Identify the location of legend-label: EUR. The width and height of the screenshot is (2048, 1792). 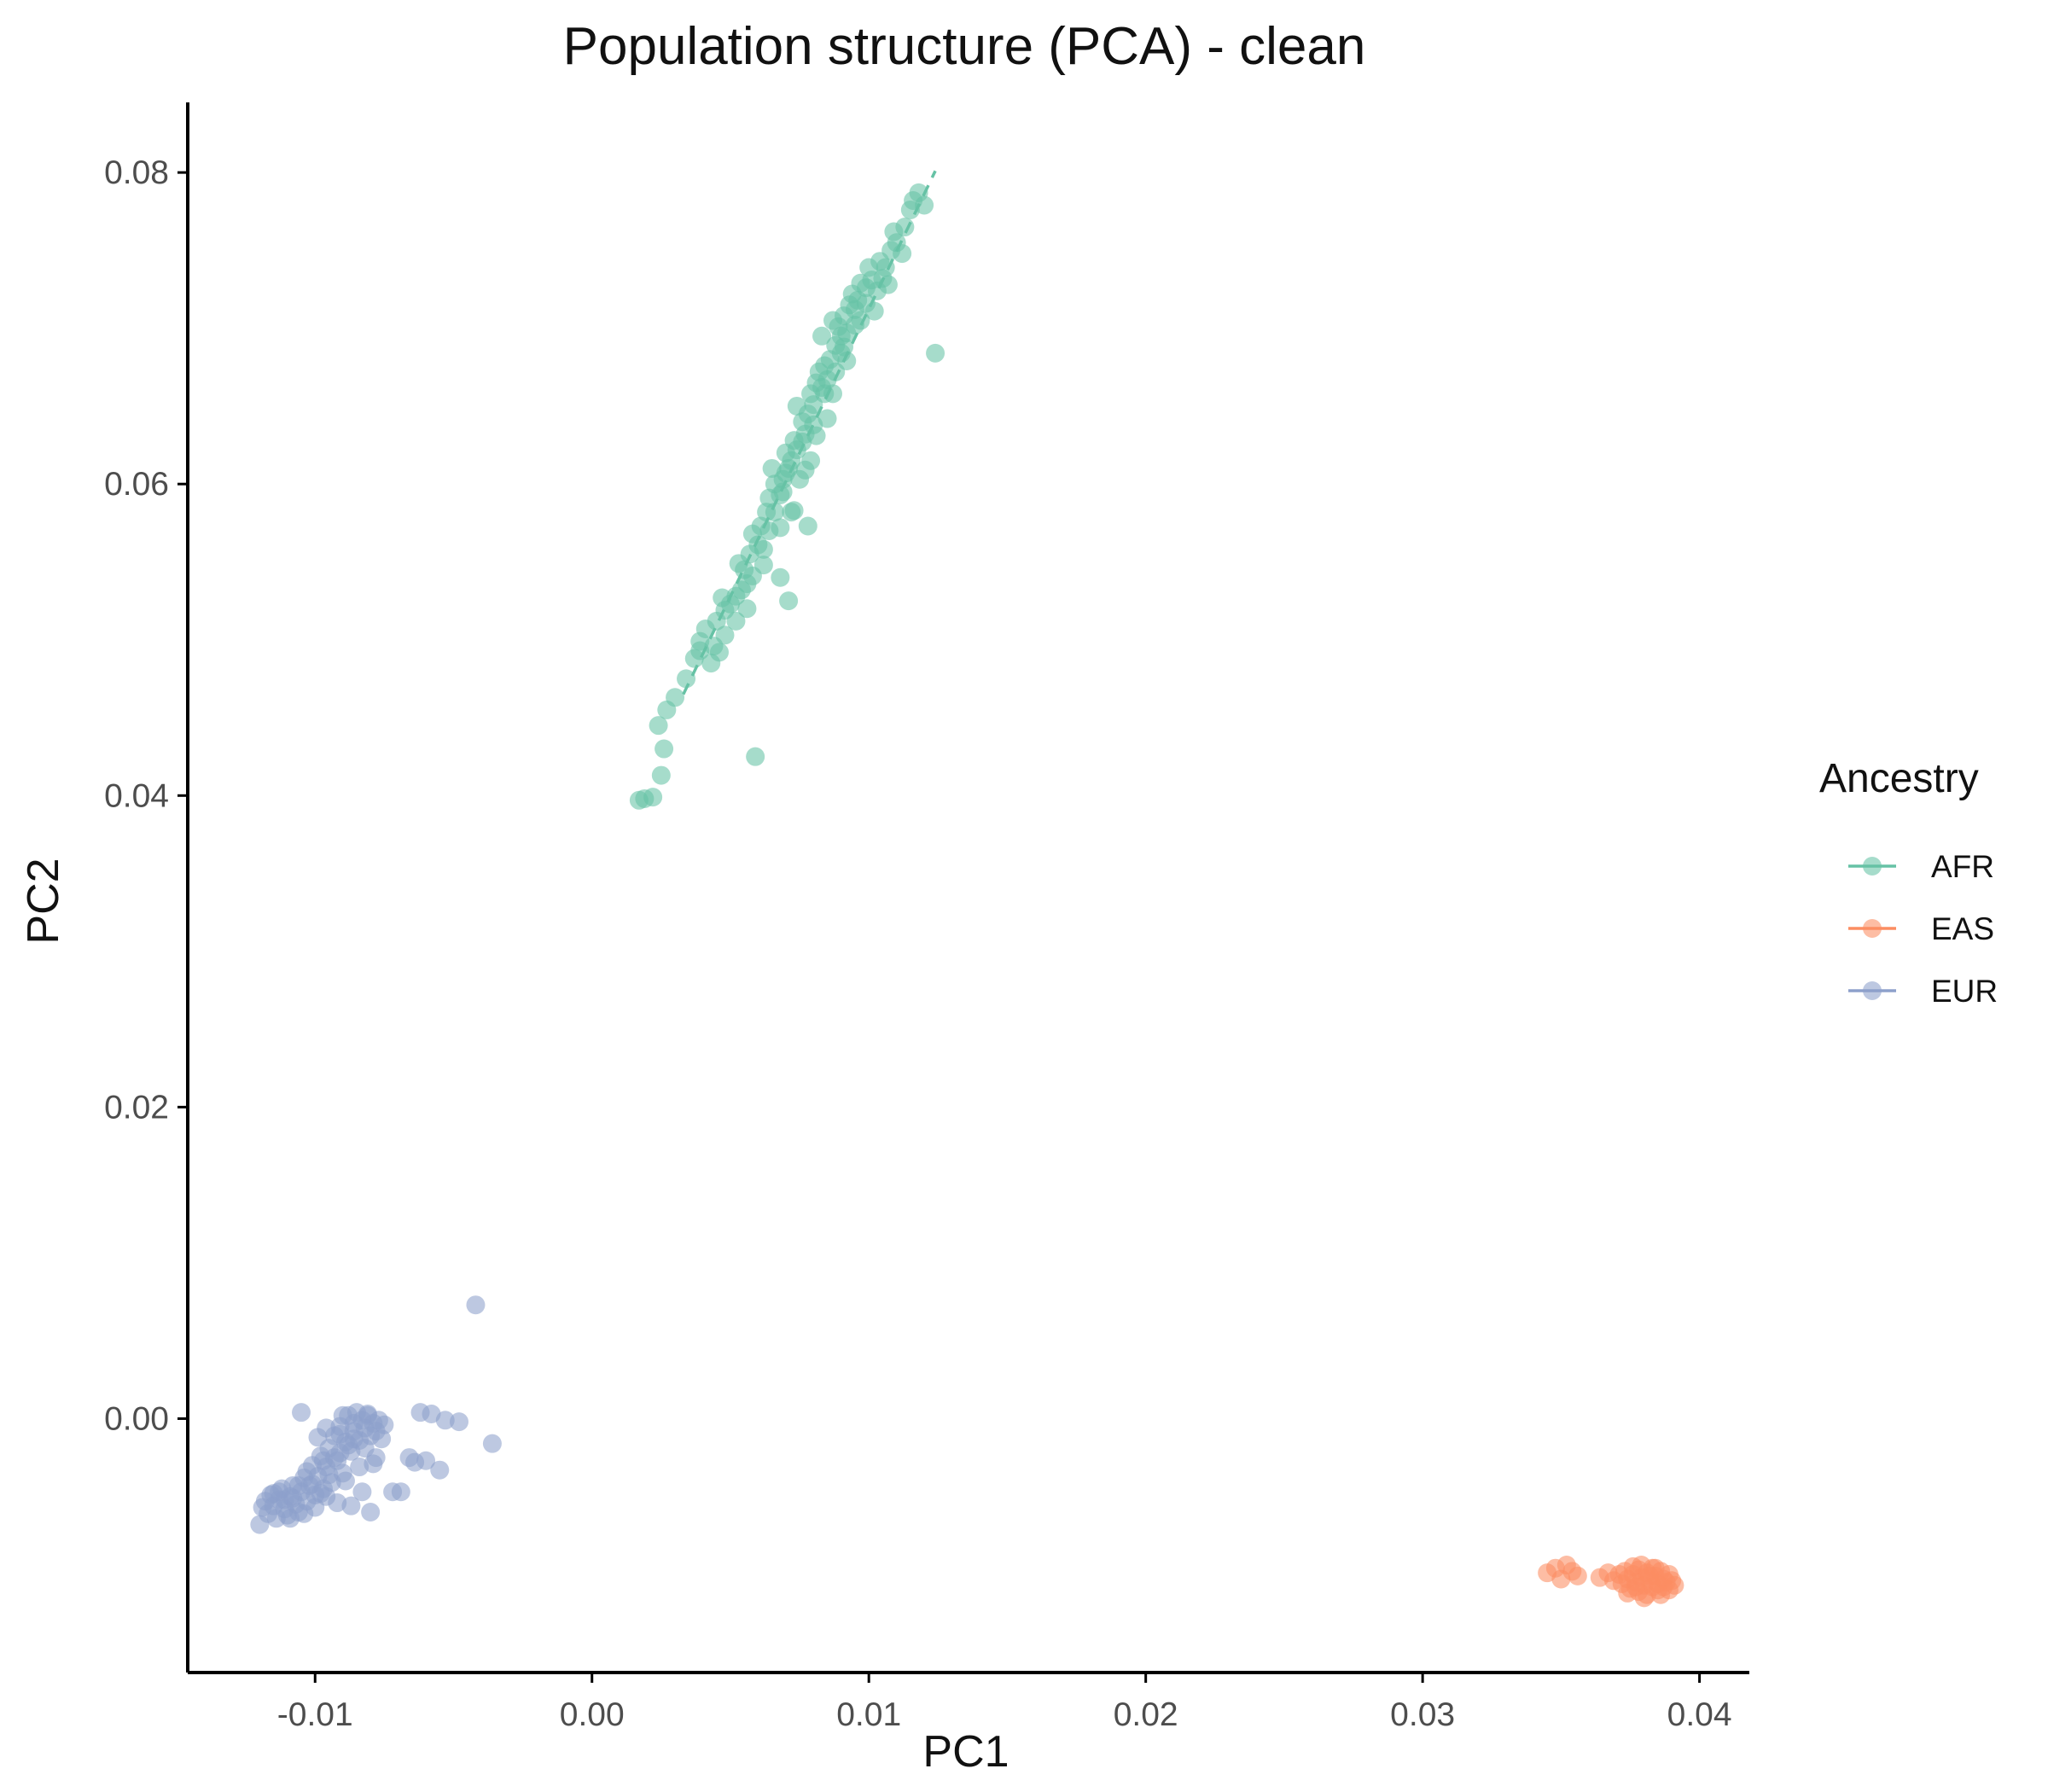
(1965, 992).